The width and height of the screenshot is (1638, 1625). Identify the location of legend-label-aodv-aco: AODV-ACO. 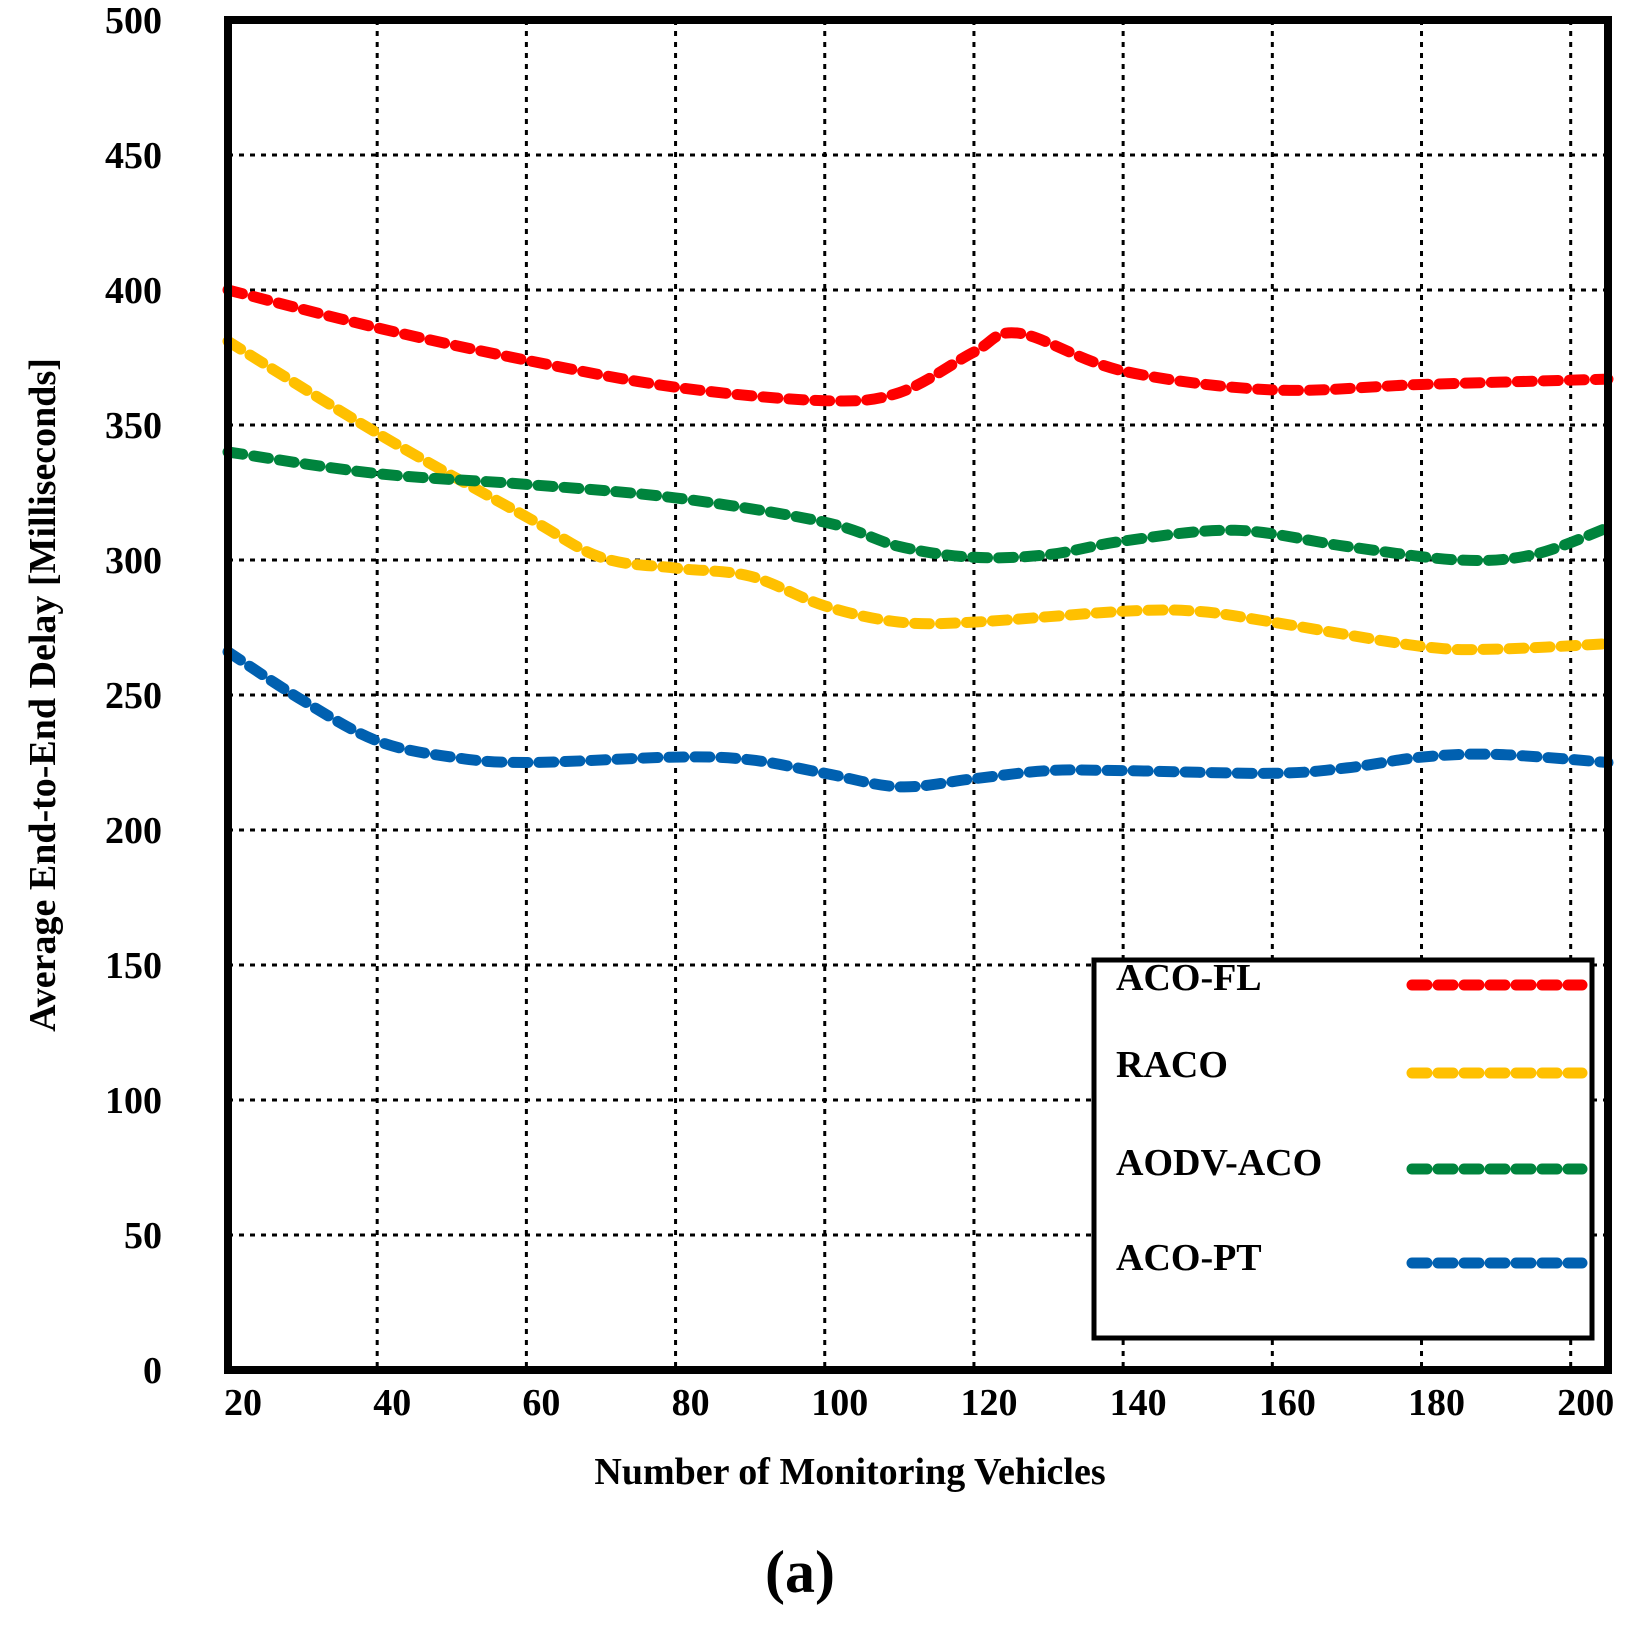
(1219, 1163).